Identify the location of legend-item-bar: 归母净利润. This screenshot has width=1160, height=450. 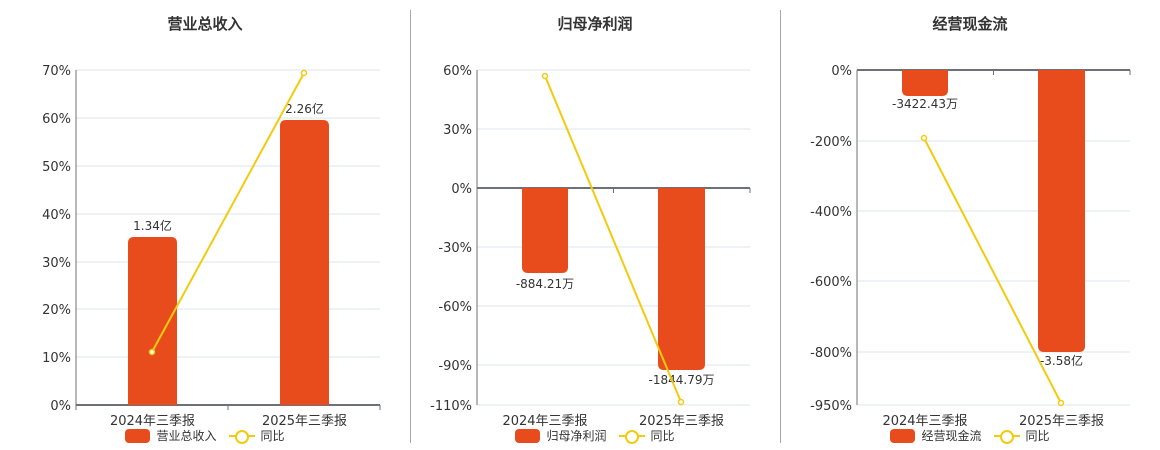
(561, 435).